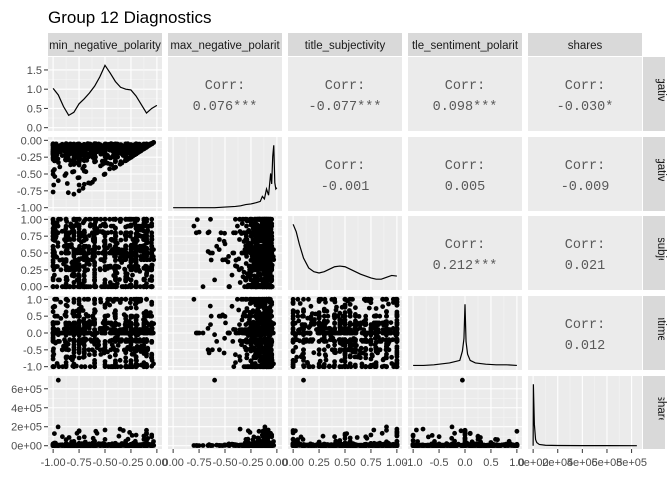  Describe the element at coordinates (585, 253) in the screenshot. I see `corr-panel-2-4: Corr:0.021` at that location.